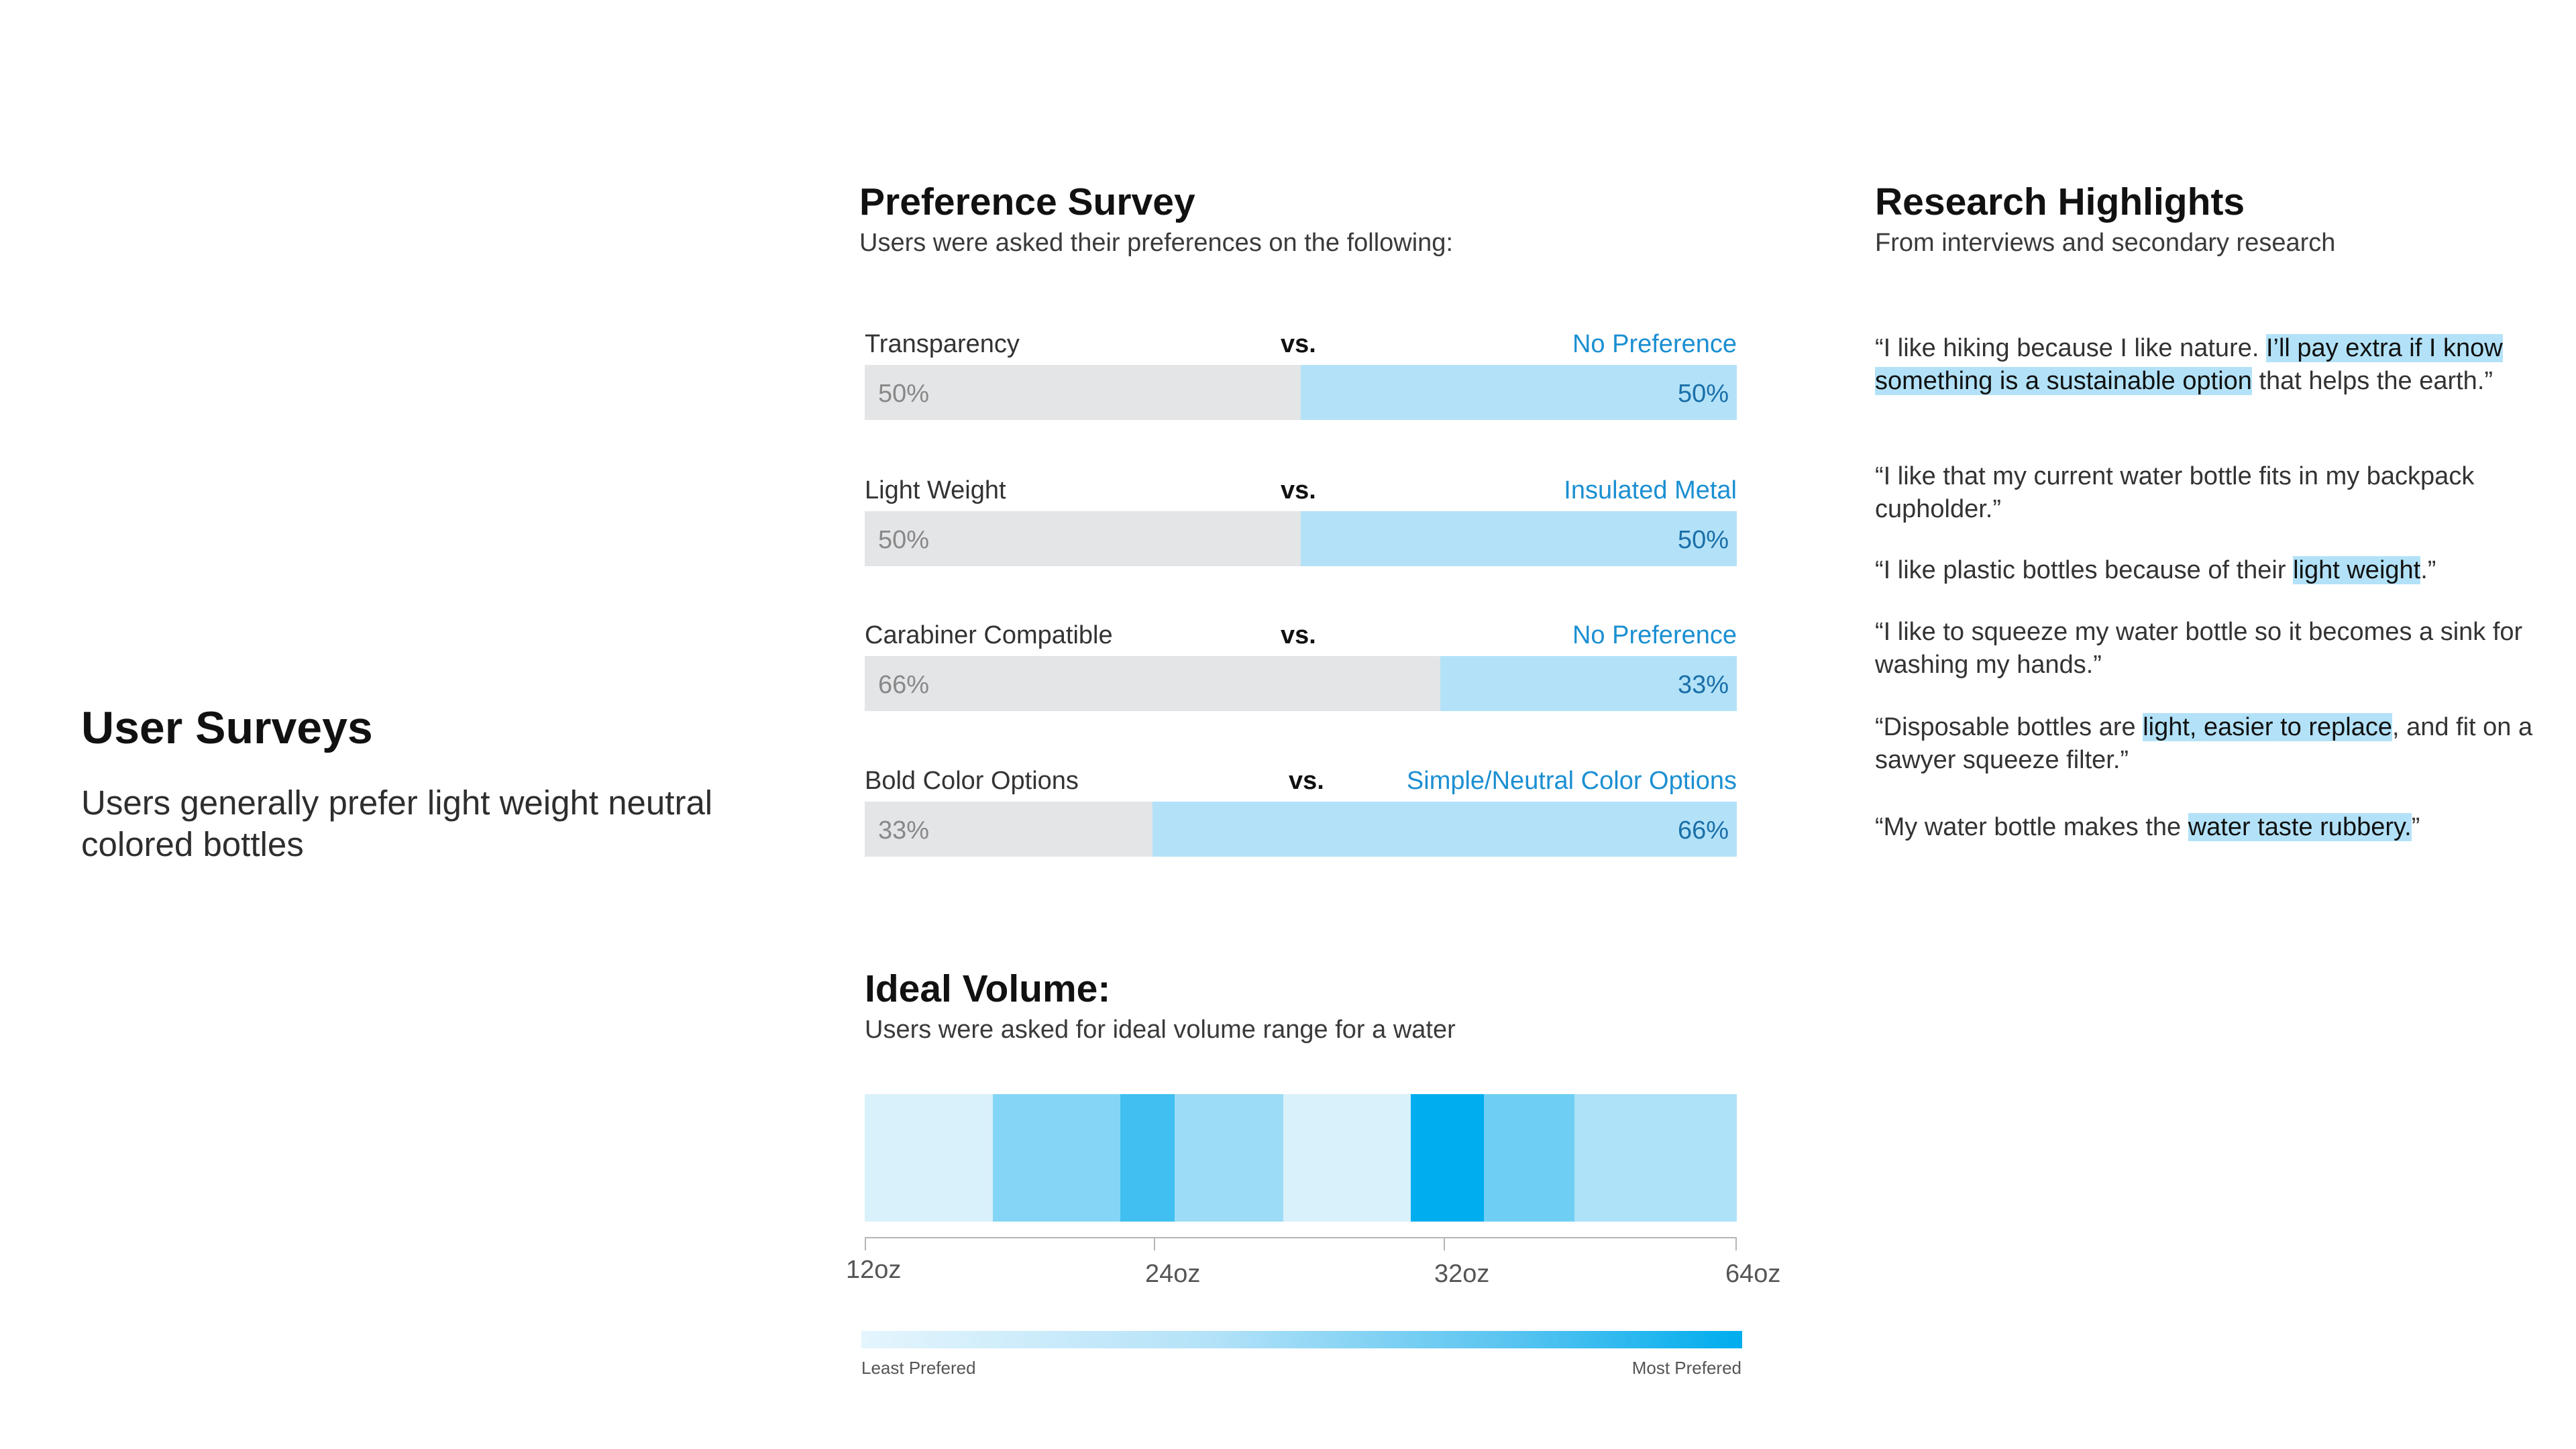 The image size is (2576, 1449). I want to click on research-title: Research Highlights, so click(2060, 201).